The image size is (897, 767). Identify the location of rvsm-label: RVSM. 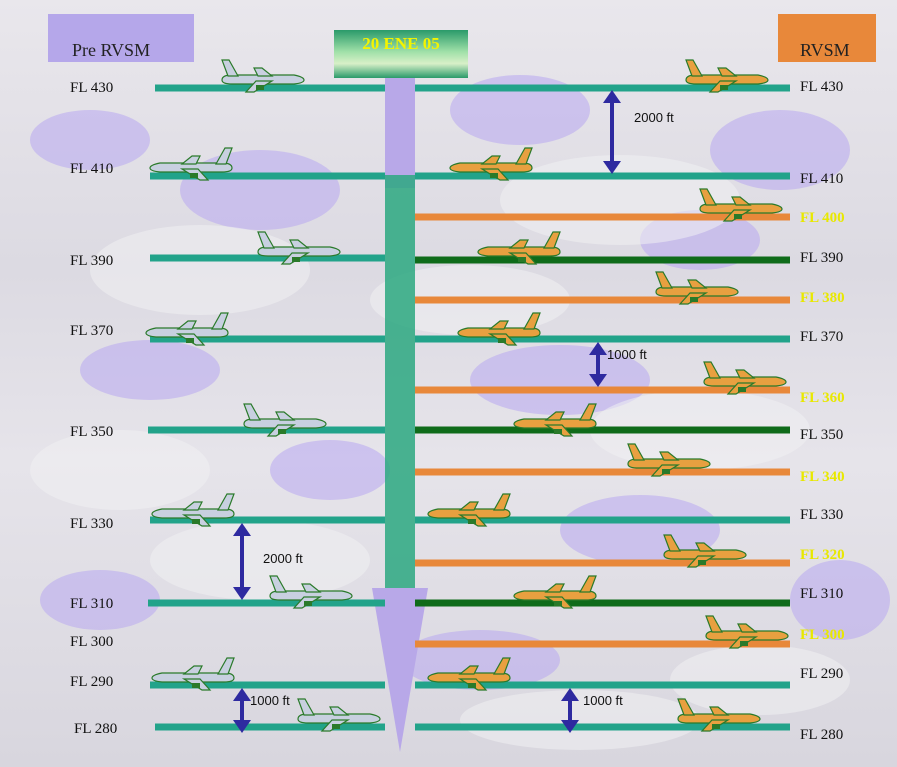
(825, 50).